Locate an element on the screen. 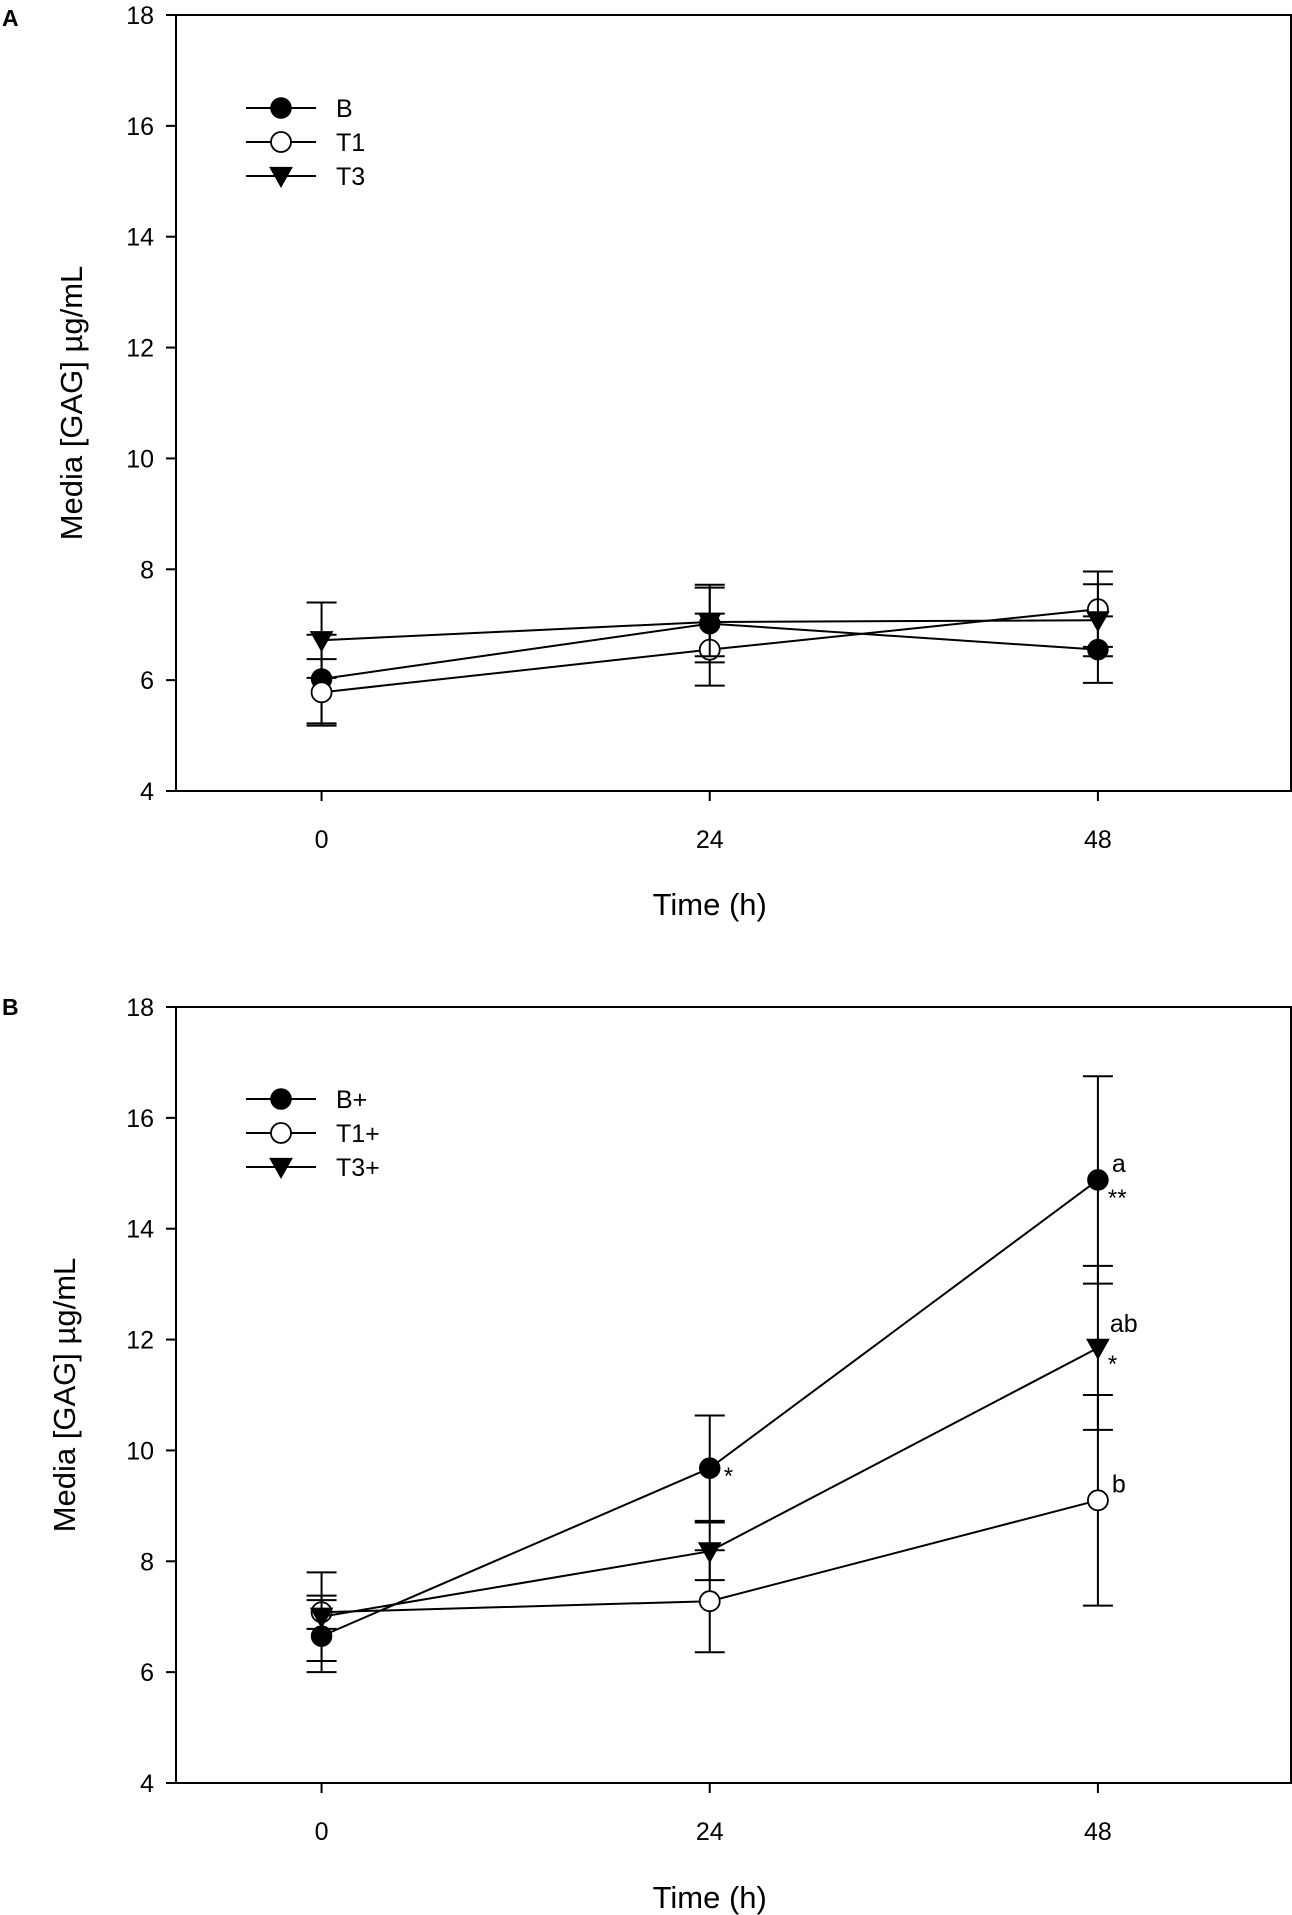  series-t3 is located at coordinates (709, 631).